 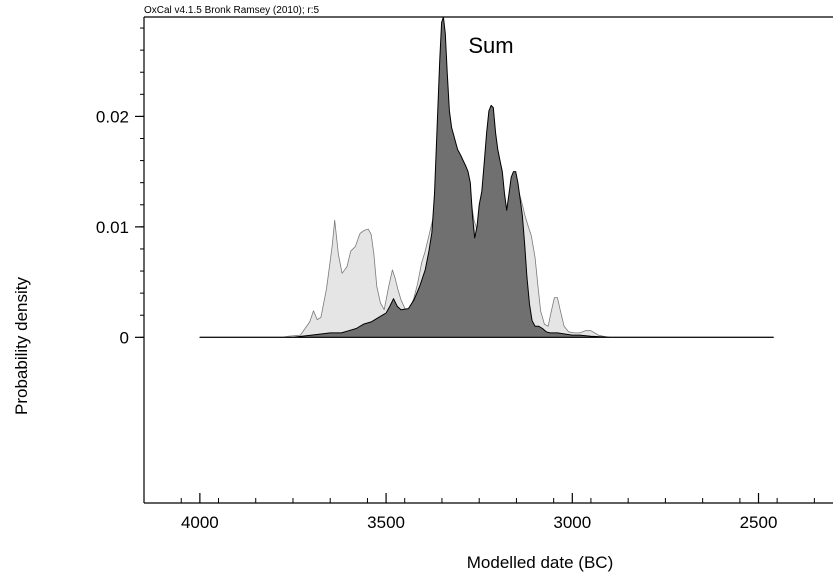 What do you see at coordinates (759, 522) in the screenshot?
I see `x-tick-label: 2500` at bounding box center [759, 522].